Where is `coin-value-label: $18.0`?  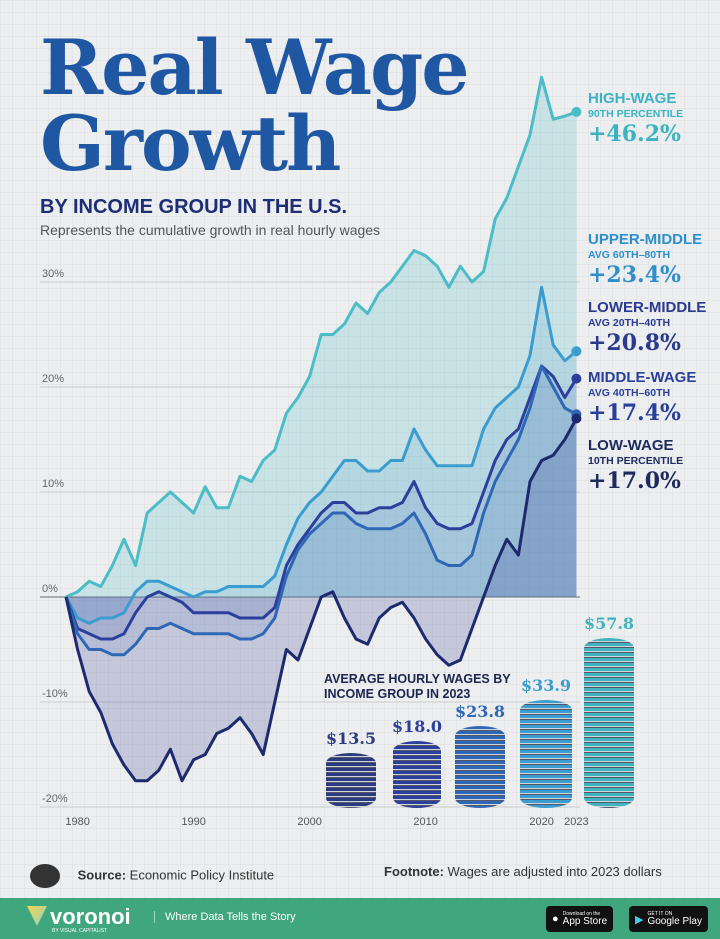
coin-value-label: $18.0 is located at coordinates (417, 727).